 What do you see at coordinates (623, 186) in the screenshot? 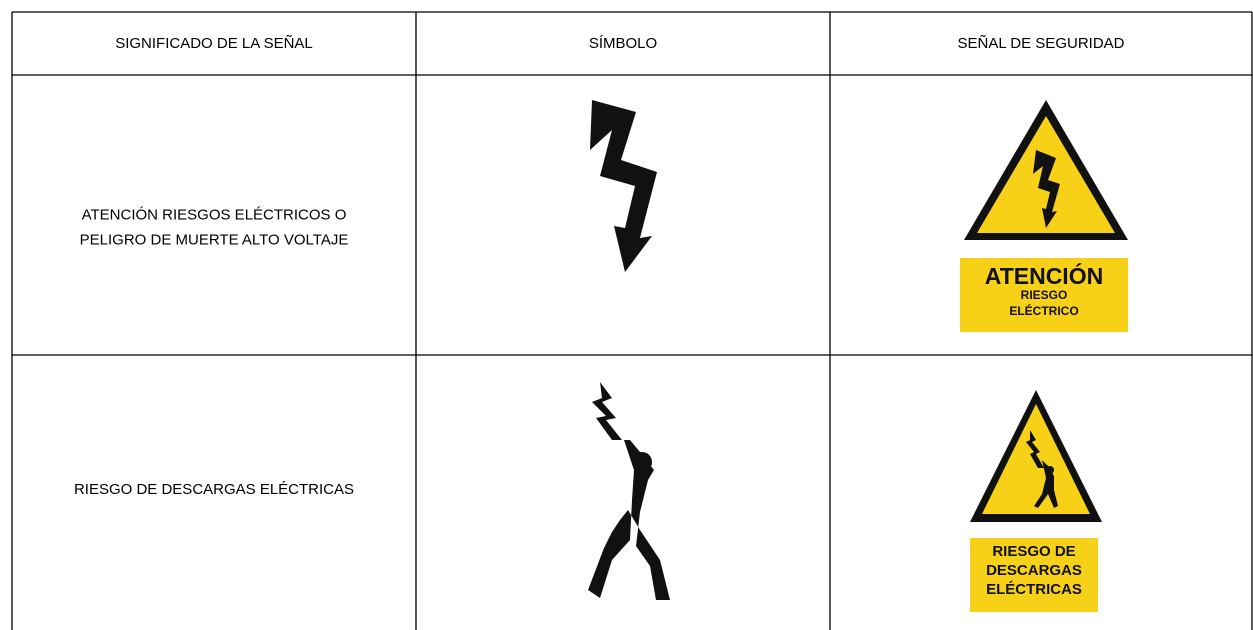
I see `lightning-symbol` at bounding box center [623, 186].